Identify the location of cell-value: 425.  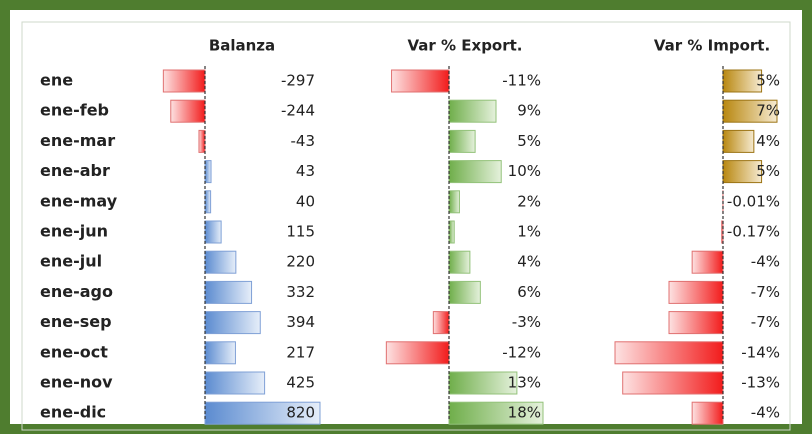
(300, 383).